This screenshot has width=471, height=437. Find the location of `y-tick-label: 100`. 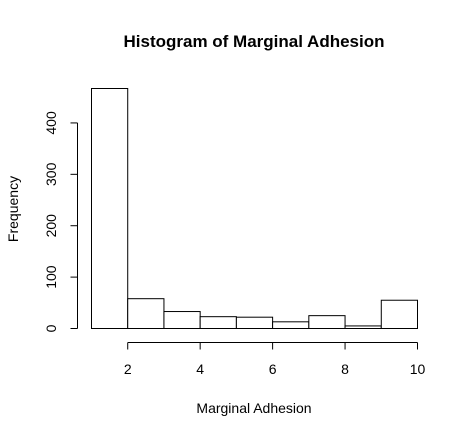

y-tick-label: 100 is located at coordinates (51, 277).